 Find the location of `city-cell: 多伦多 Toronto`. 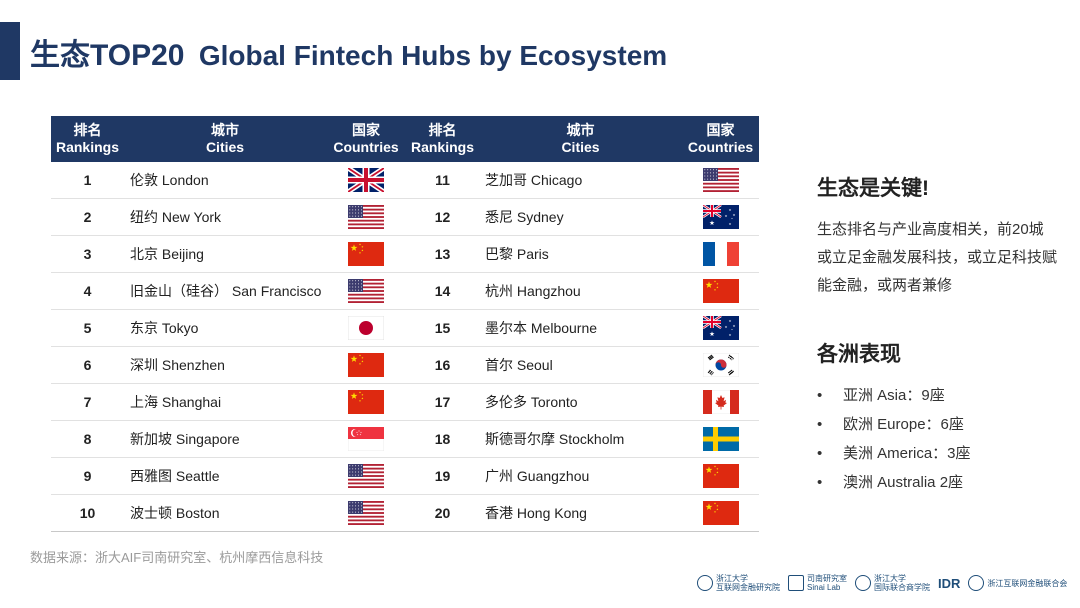

city-cell: 多伦多 Toronto is located at coordinates (580, 402).